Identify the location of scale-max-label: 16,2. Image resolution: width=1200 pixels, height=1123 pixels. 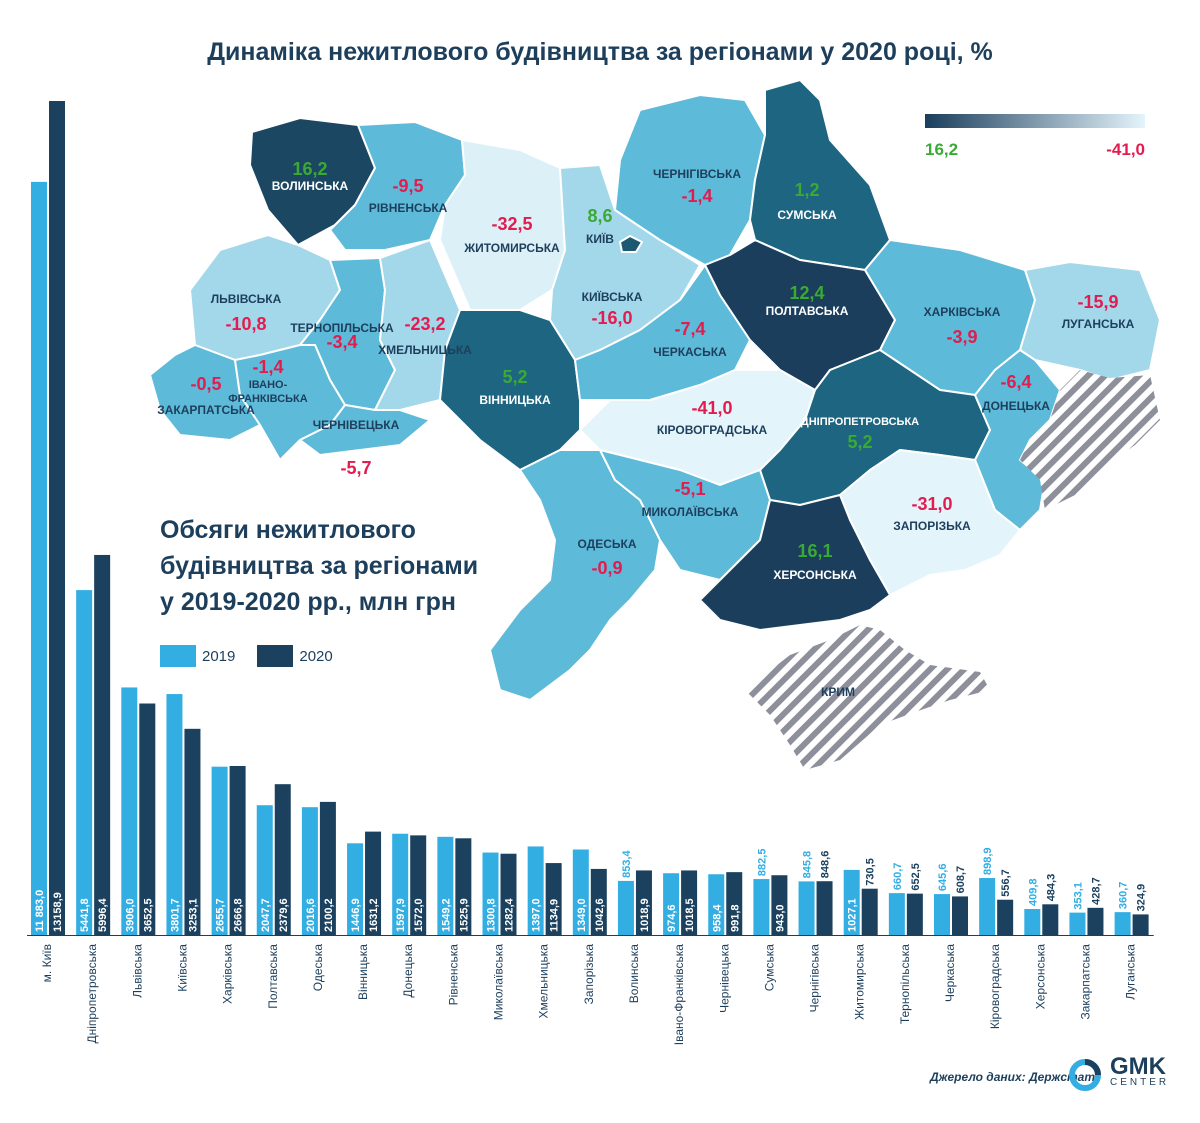
(941, 149).